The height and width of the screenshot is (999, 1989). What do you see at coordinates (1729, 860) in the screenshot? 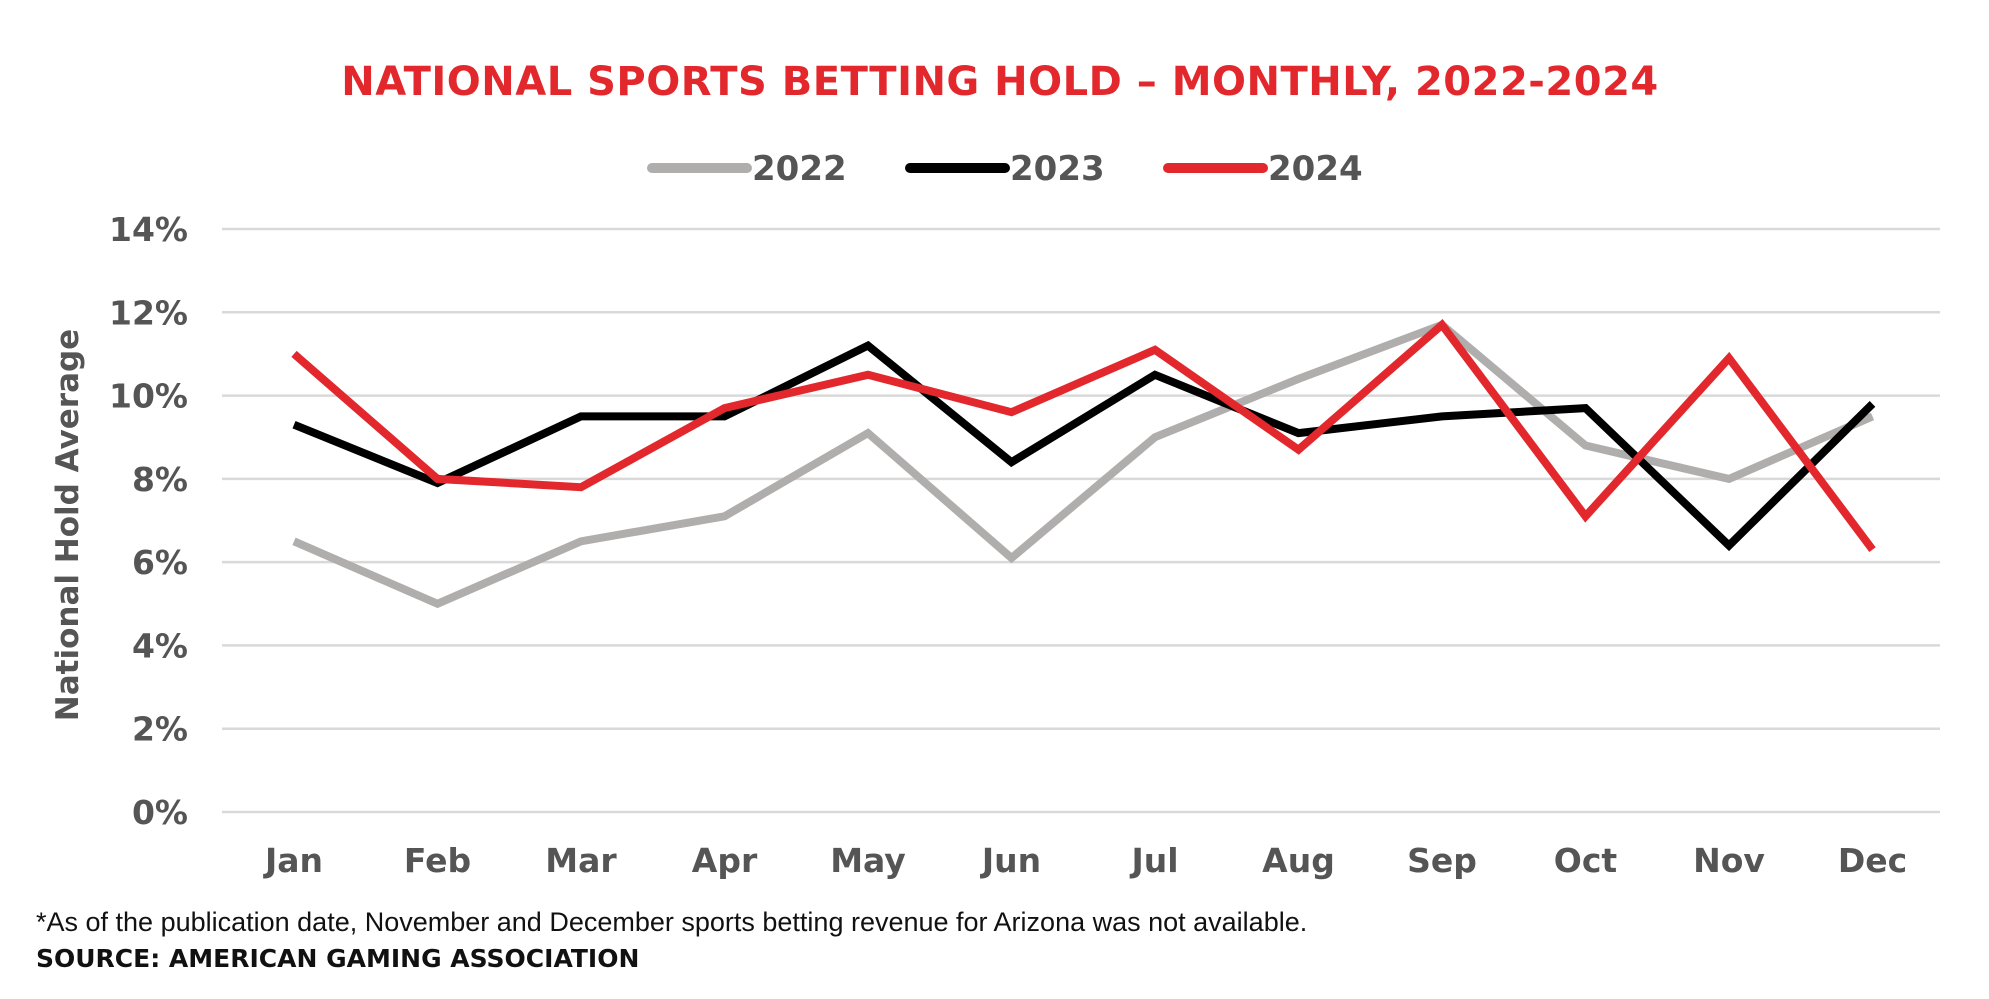
I see `x-tick-label: Nov` at bounding box center [1729, 860].